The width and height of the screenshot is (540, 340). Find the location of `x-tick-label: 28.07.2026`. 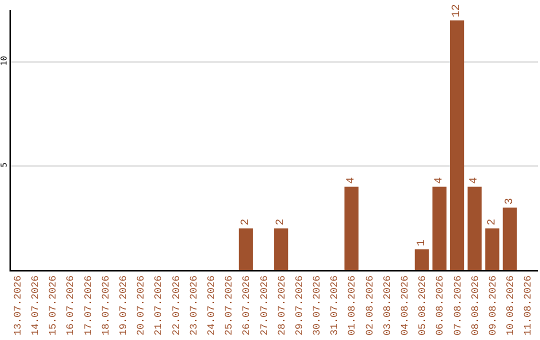

x-tick-label: 28.07.2026 is located at coordinates (282, 306).